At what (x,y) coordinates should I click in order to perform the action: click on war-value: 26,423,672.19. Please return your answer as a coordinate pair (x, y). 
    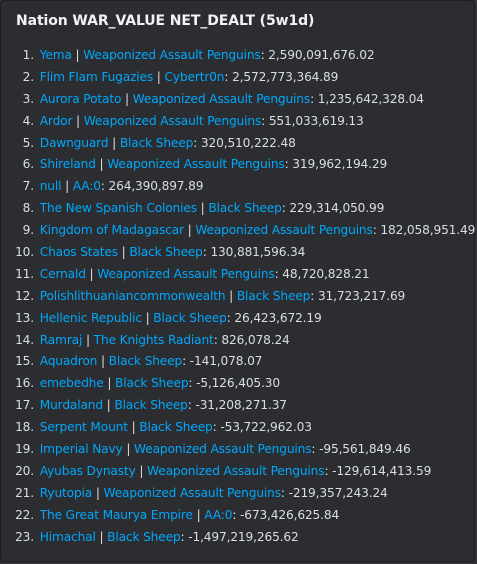
    Looking at the image, I should click on (278, 317).